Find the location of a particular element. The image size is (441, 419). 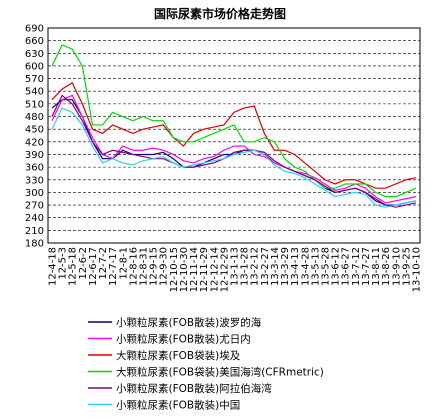

y-tick-label: 480 is located at coordinates (34, 117).